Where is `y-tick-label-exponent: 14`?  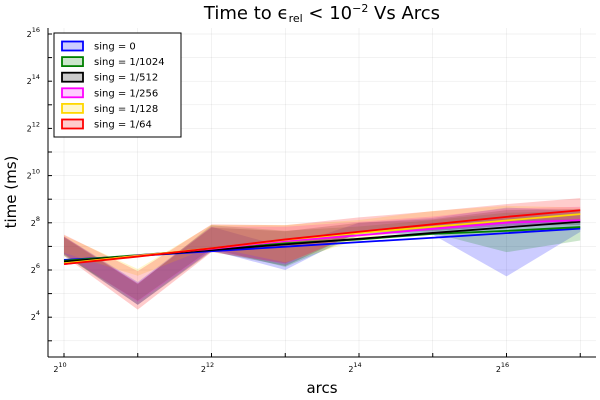
y-tick-label-exponent: 14 is located at coordinates (36, 77).